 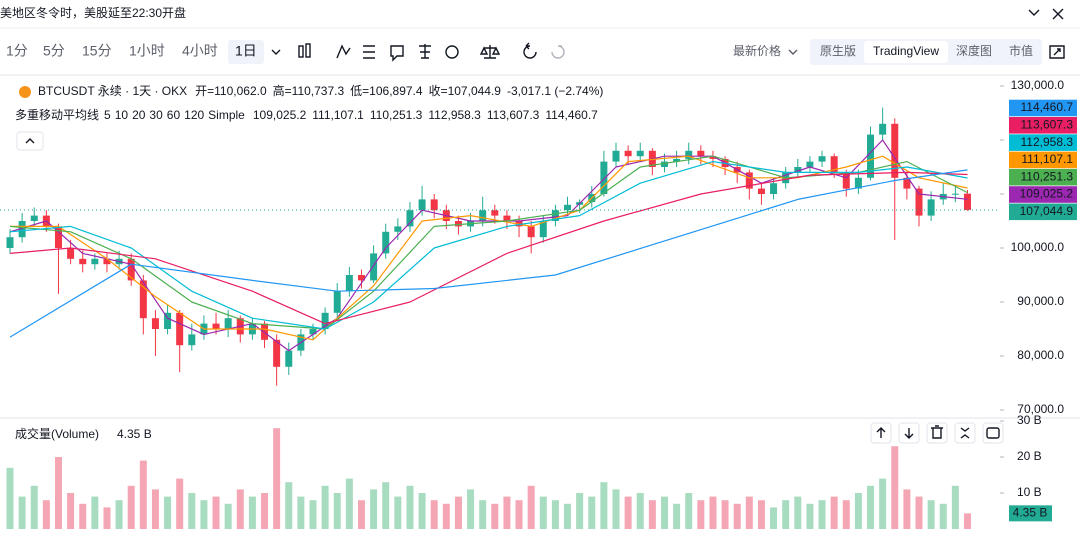 I want to click on move-down-icon, so click(x=909, y=433).